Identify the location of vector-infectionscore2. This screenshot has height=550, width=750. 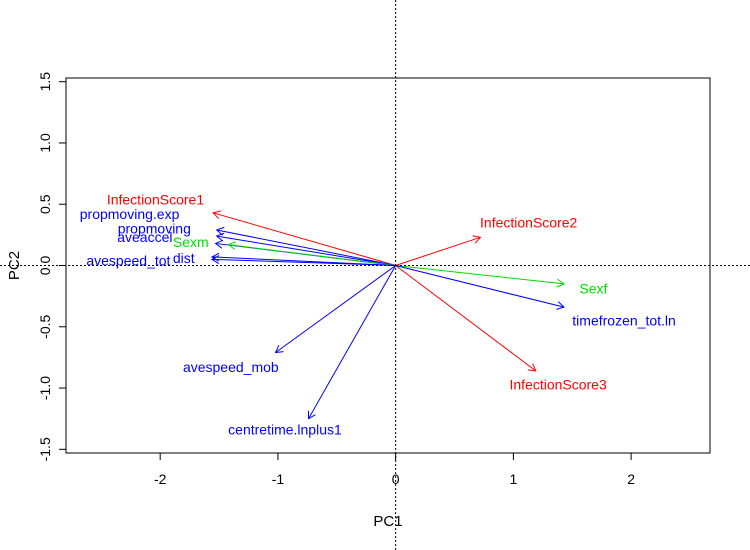
(438, 250).